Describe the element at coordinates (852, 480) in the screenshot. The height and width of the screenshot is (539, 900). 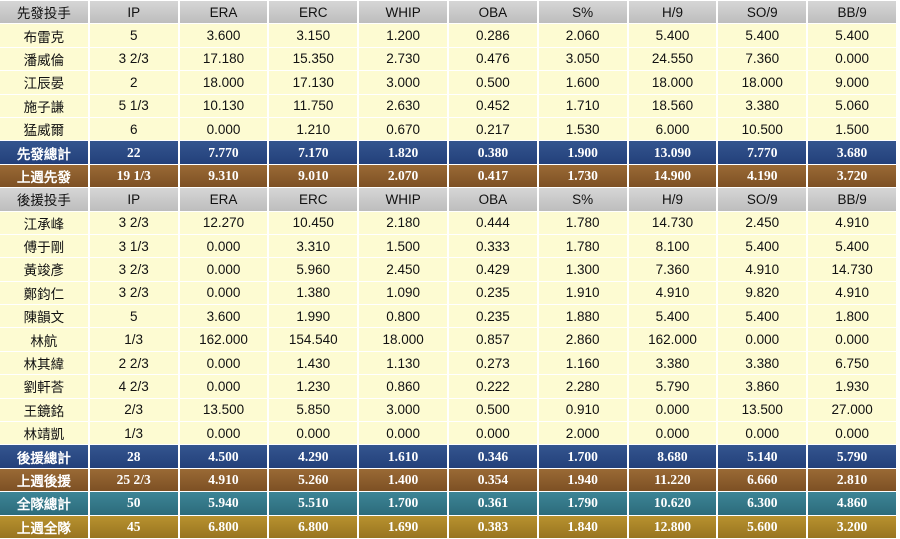
I see `cell: 2.810` at that location.